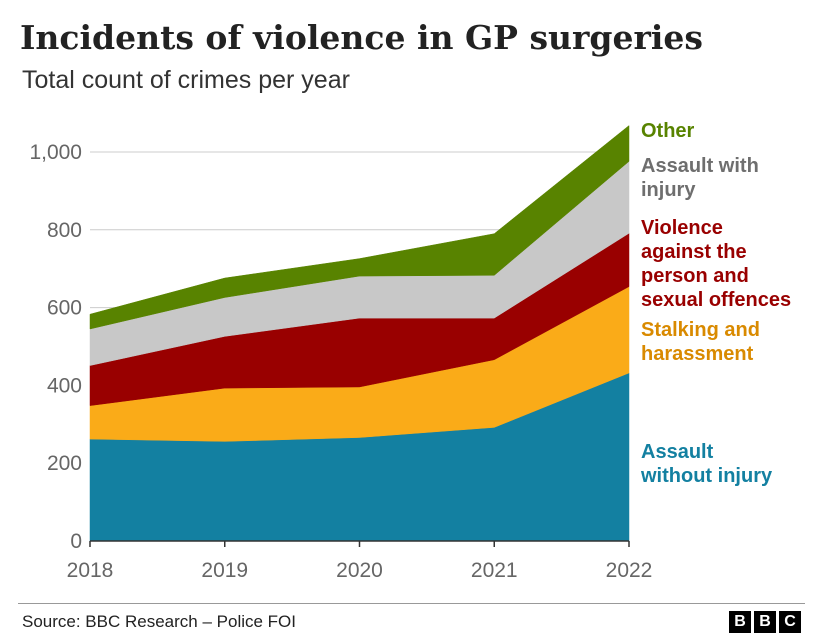  Describe the element at coordinates (668, 190) in the screenshot. I see `legend-label-1-line-1: injury` at that location.